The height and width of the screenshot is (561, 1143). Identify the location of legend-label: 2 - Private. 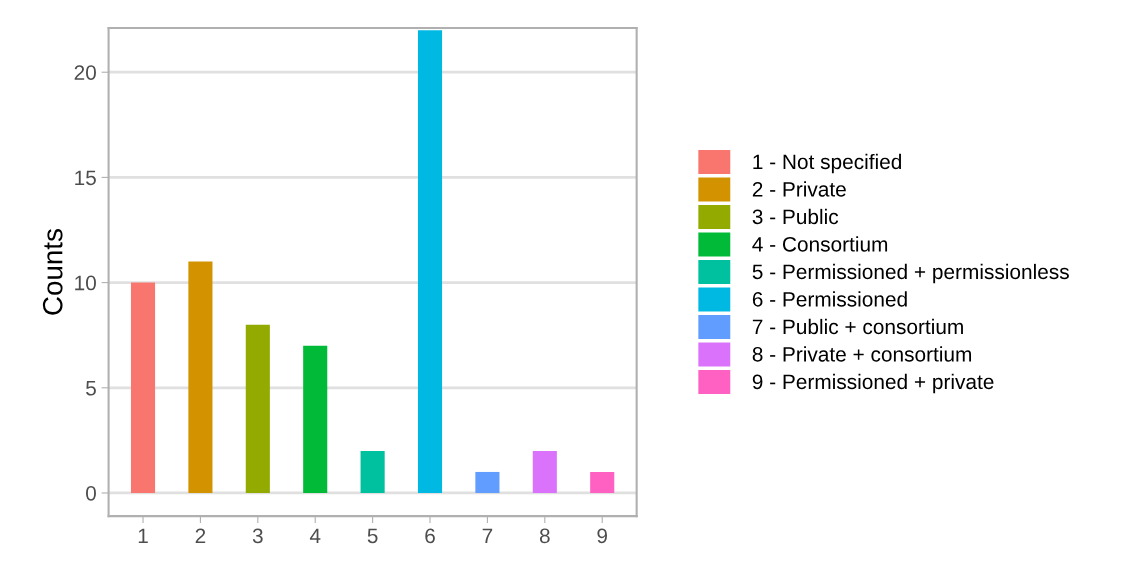
(799, 189).